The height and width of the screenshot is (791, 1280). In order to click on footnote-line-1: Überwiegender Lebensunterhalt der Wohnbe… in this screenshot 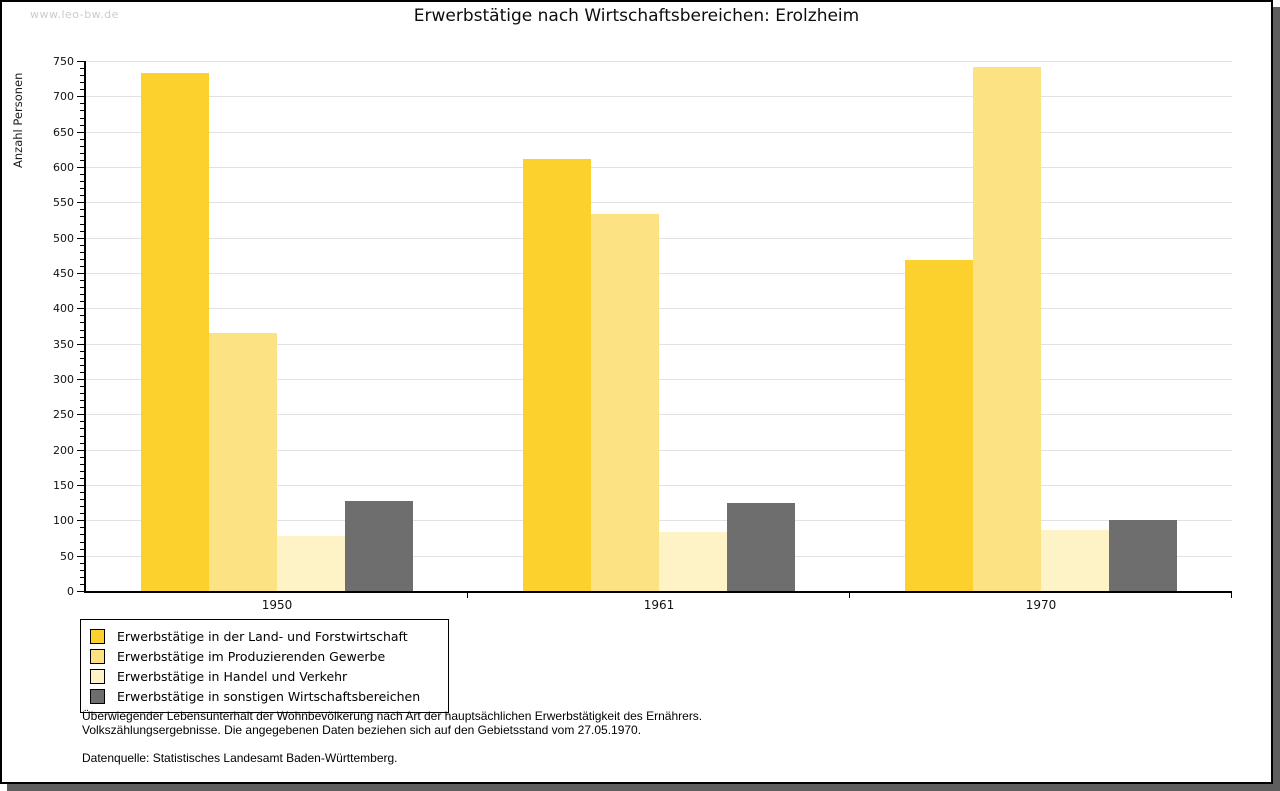, I will do `click(392, 716)`.